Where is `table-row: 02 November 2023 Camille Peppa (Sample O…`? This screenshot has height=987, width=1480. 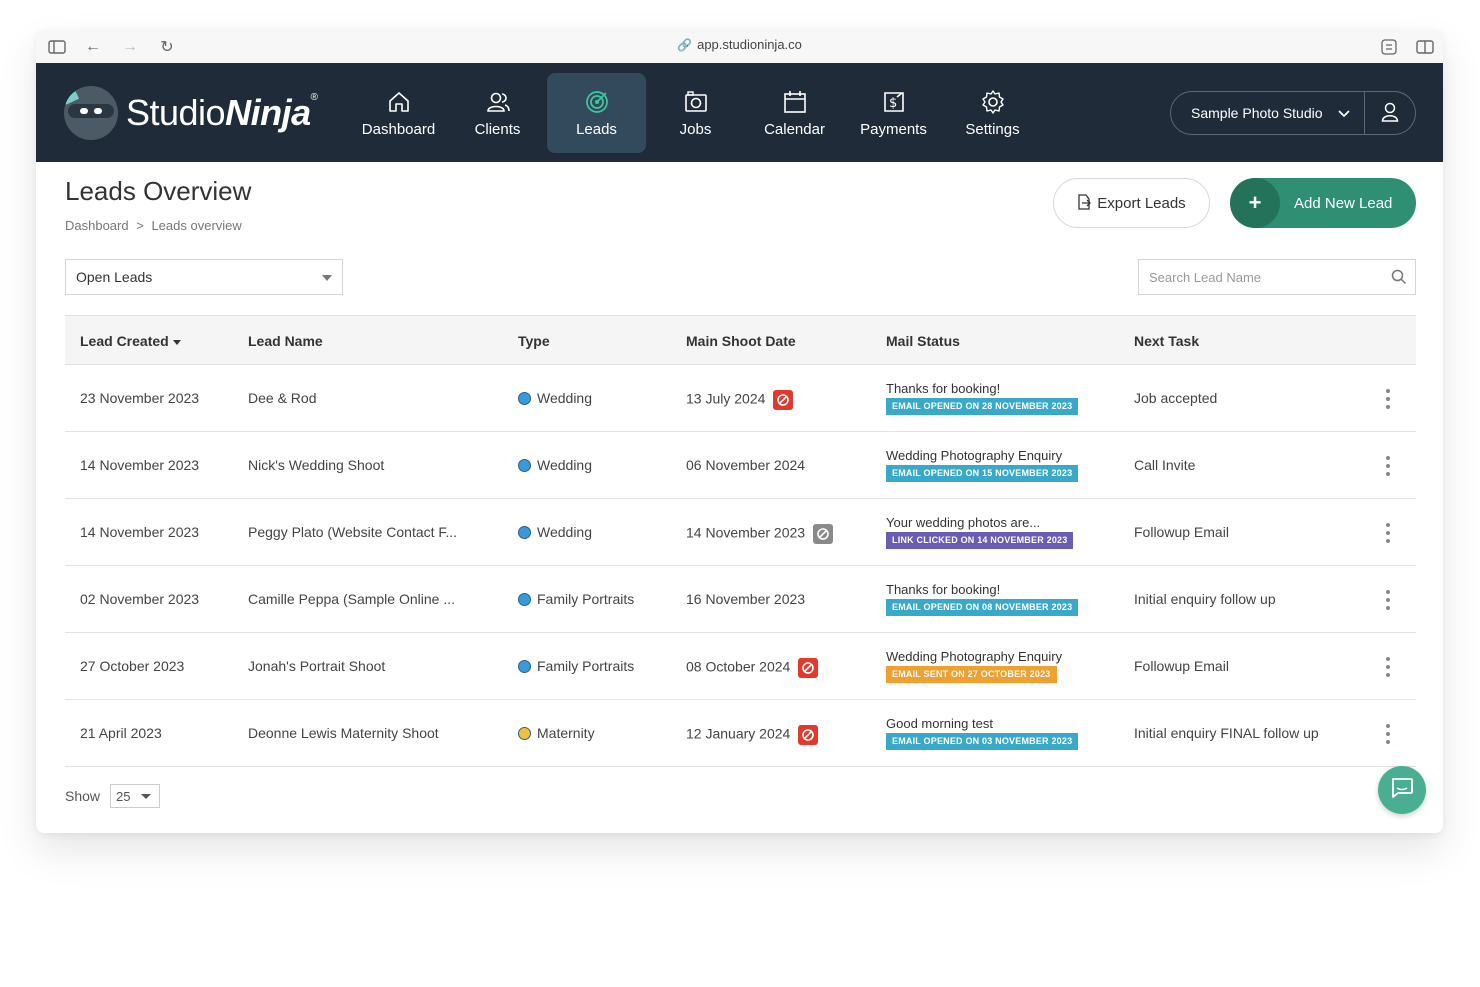 table-row: 02 November 2023 Camille Peppa (Sample O… is located at coordinates (740, 599).